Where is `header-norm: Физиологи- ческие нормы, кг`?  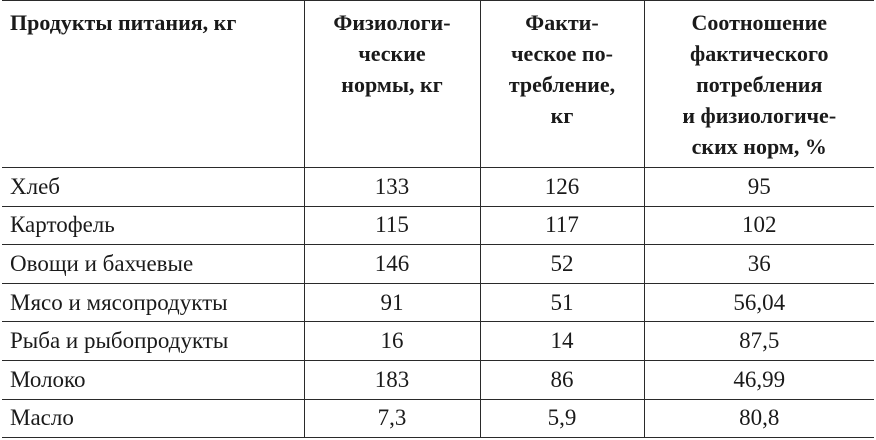
header-norm: Физиологи- ческие нормы, кг is located at coordinates (392, 84).